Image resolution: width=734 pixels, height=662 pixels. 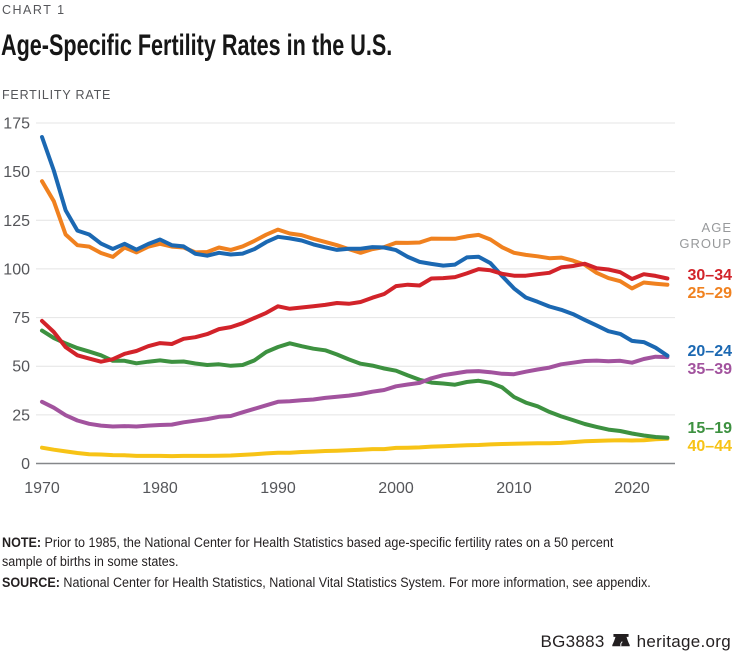 What do you see at coordinates (710, 369) in the screenshot?
I see `legend-label-ages-35-39: 35–39` at bounding box center [710, 369].